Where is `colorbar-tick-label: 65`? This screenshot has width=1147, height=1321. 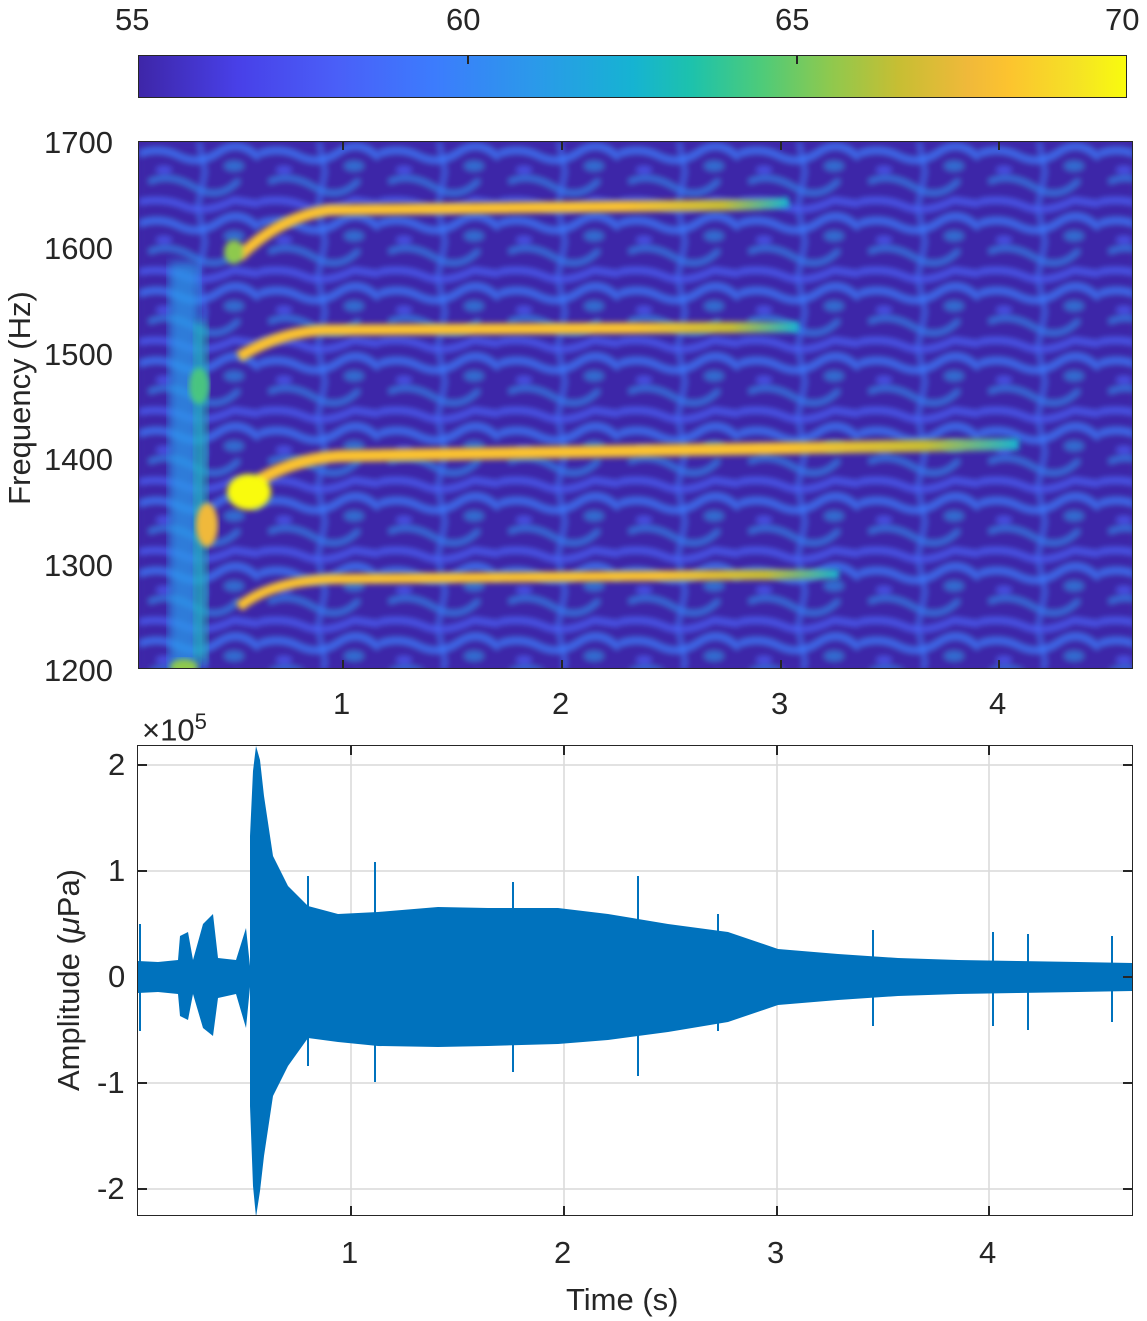 colorbar-tick-label: 65 is located at coordinates (792, 19).